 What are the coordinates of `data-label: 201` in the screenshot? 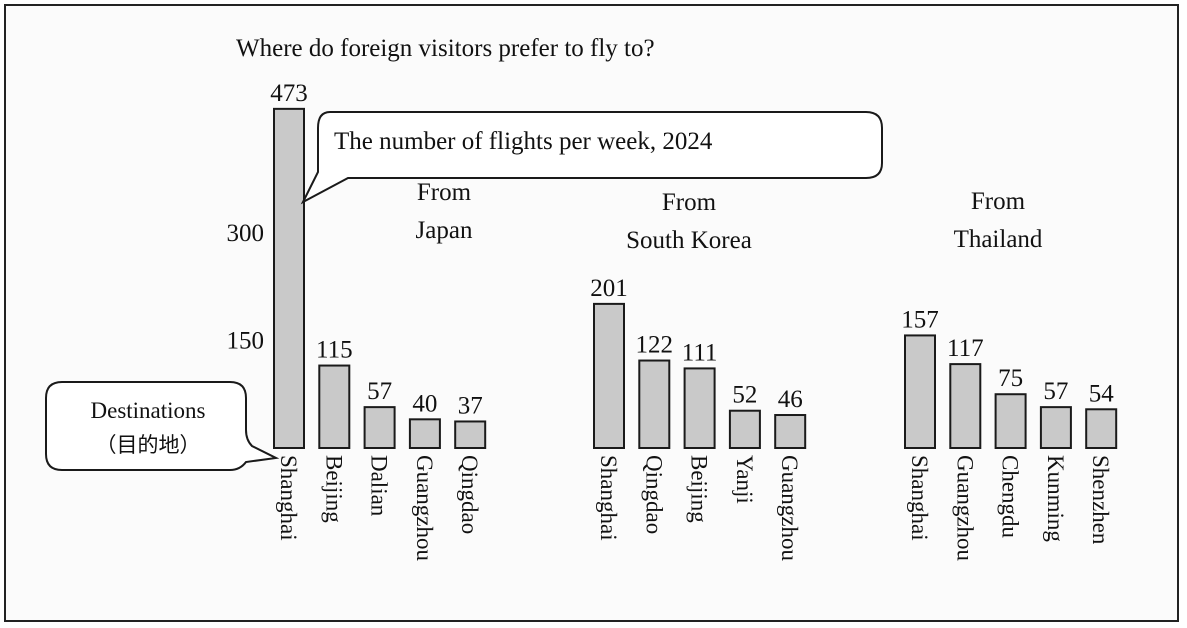 It's located at (609, 288).